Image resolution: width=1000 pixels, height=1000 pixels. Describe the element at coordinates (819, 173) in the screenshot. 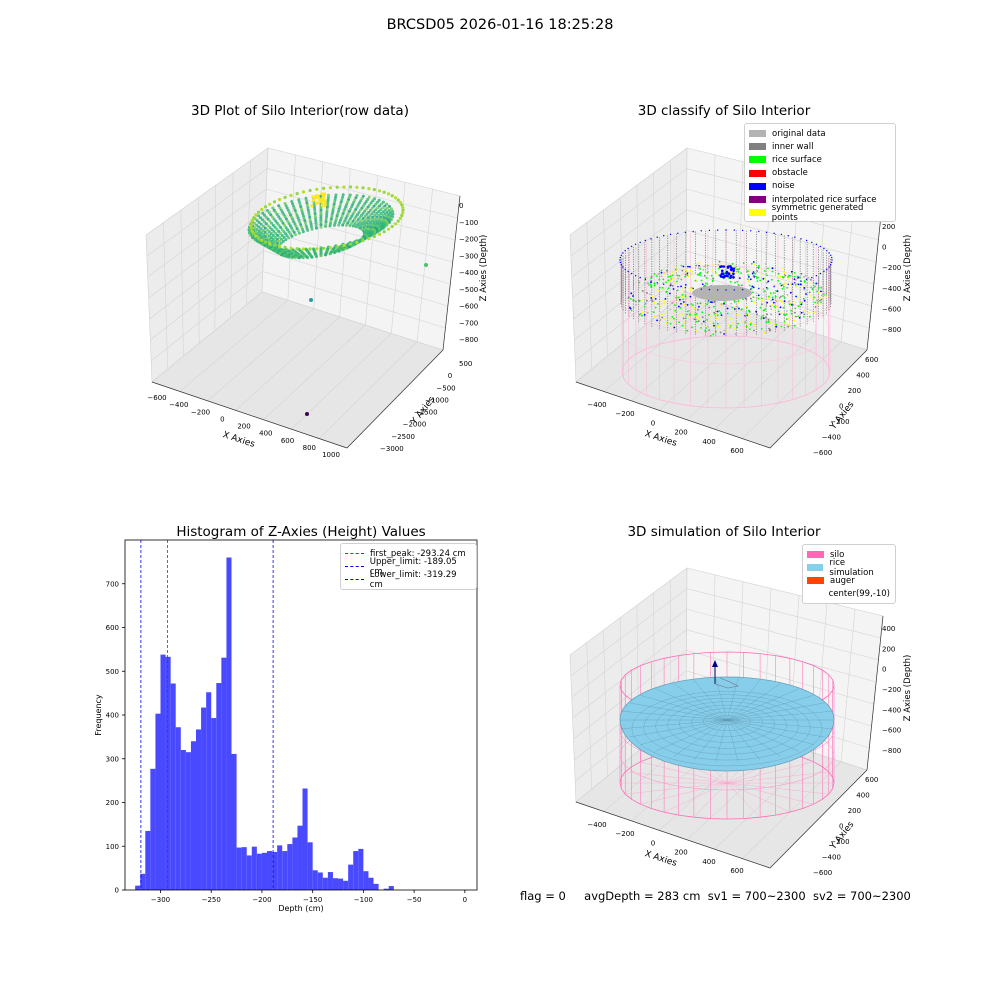

I see `legend-entry: obstacle` at that location.